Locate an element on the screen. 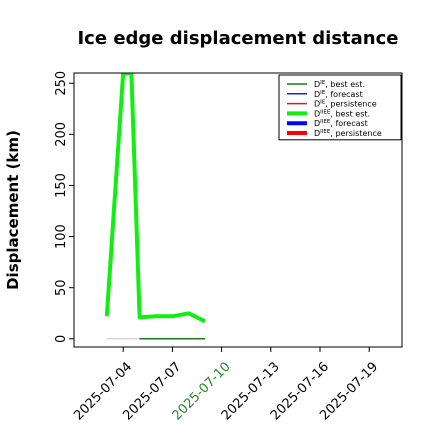  y-axis-label: Displacement (km) is located at coordinates (13, 210).